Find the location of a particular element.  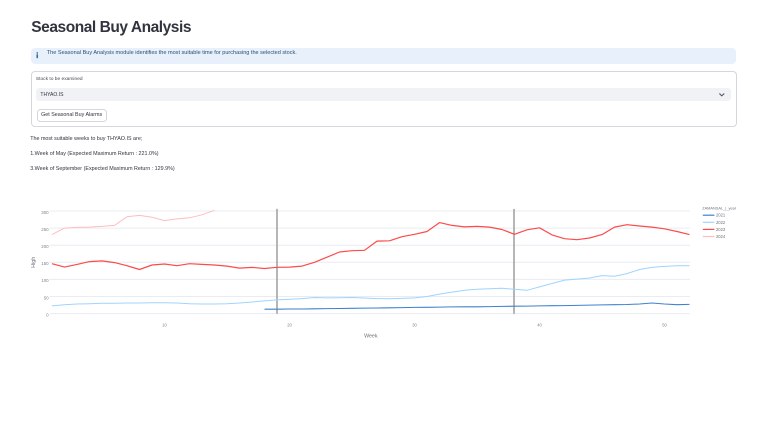

svg-text: 100 is located at coordinates (45, 280).